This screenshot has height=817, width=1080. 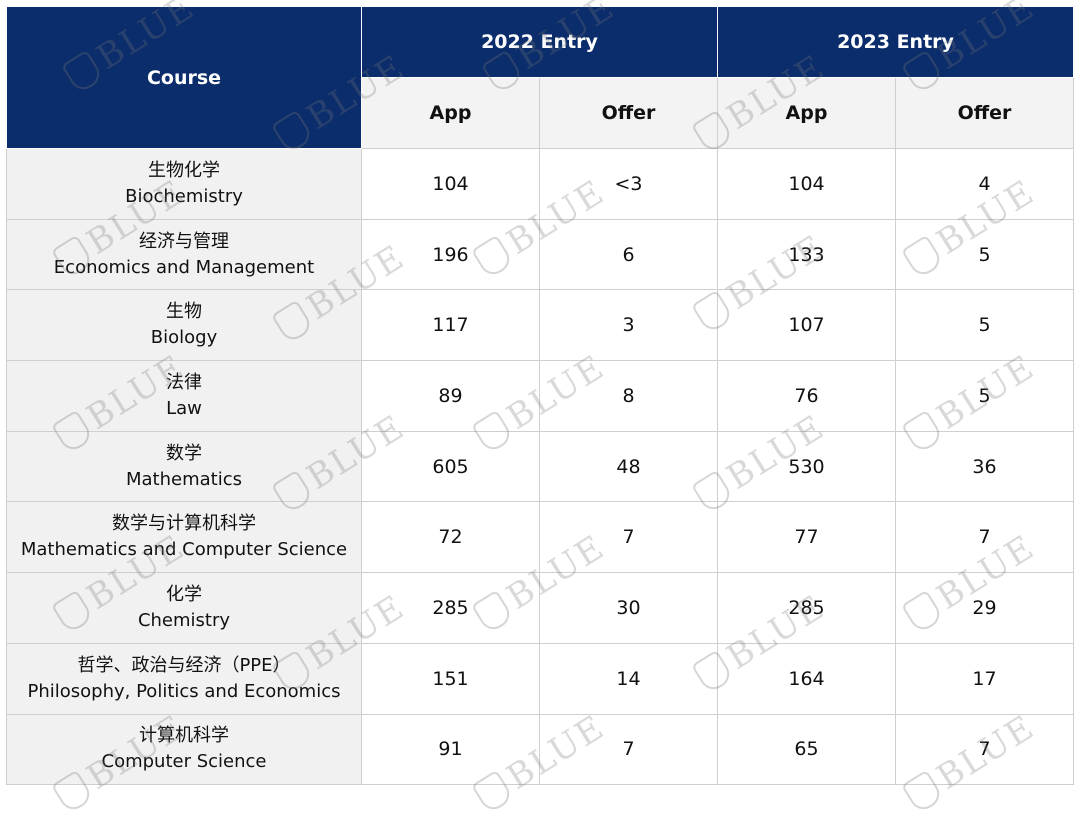 What do you see at coordinates (450, 184) in the screenshot?
I see `app-2022-cell: 104` at bounding box center [450, 184].